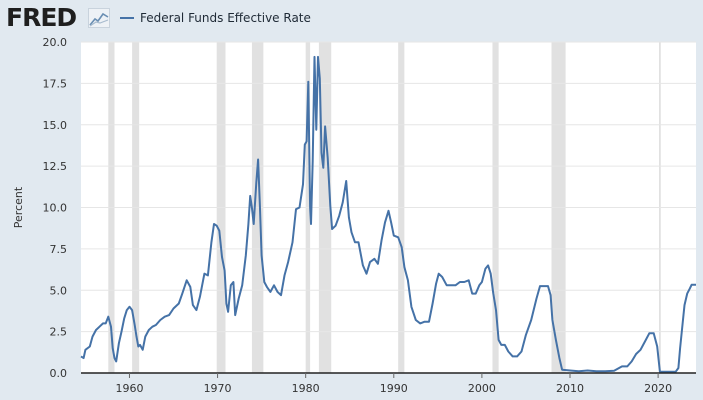 Image resolution: width=703 pixels, height=400 pixels. What do you see at coordinates (218, 388) in the screenshot?
I see `x-tick-label: 1970` at bounding box center [218, 388].